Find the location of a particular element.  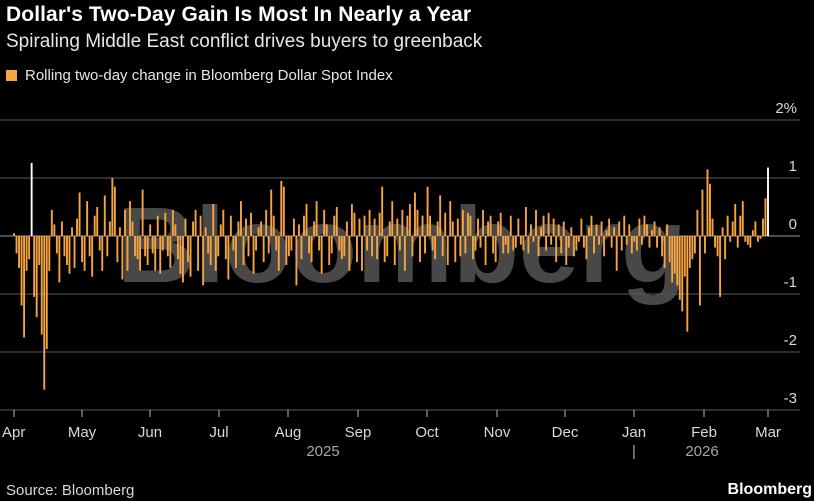

y-tick-label: 1 is located at coordinates (793, 166).